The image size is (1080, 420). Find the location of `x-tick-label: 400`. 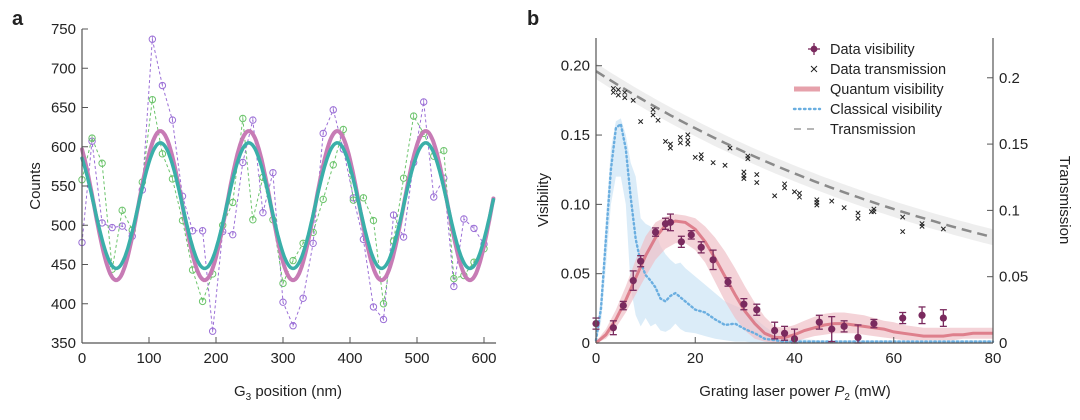

x-tick-label: 400 is located at coordinates (349, 358).